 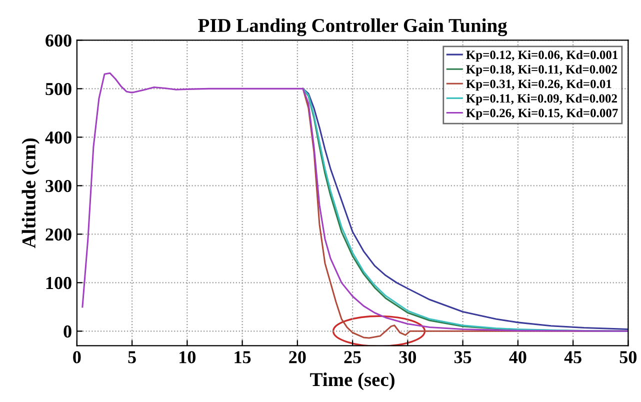 What do you see at coordinates (573, 357) in the screenshot?
I see `x-tick-label: 45` at bounding box center [573, 357].